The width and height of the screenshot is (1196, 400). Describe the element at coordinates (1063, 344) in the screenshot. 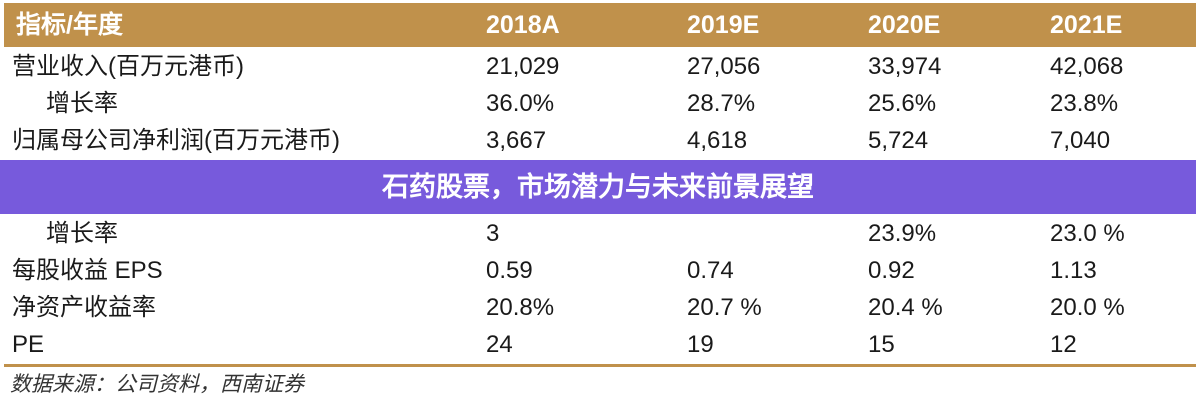

I see `row-value: 12` at that location.